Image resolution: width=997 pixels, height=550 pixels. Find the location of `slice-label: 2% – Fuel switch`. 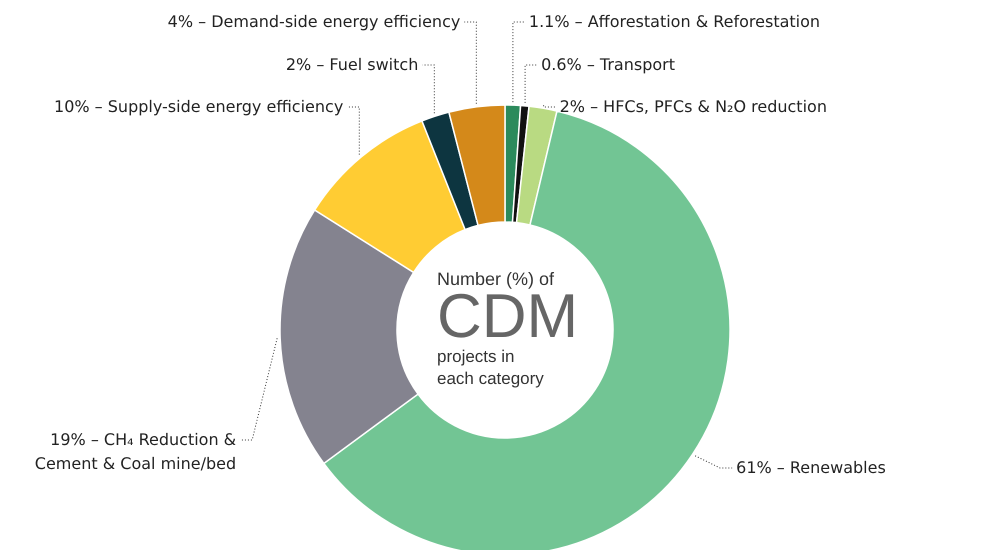

slice-label: 2% – Fuel switch is located at coordinates (352, 64).